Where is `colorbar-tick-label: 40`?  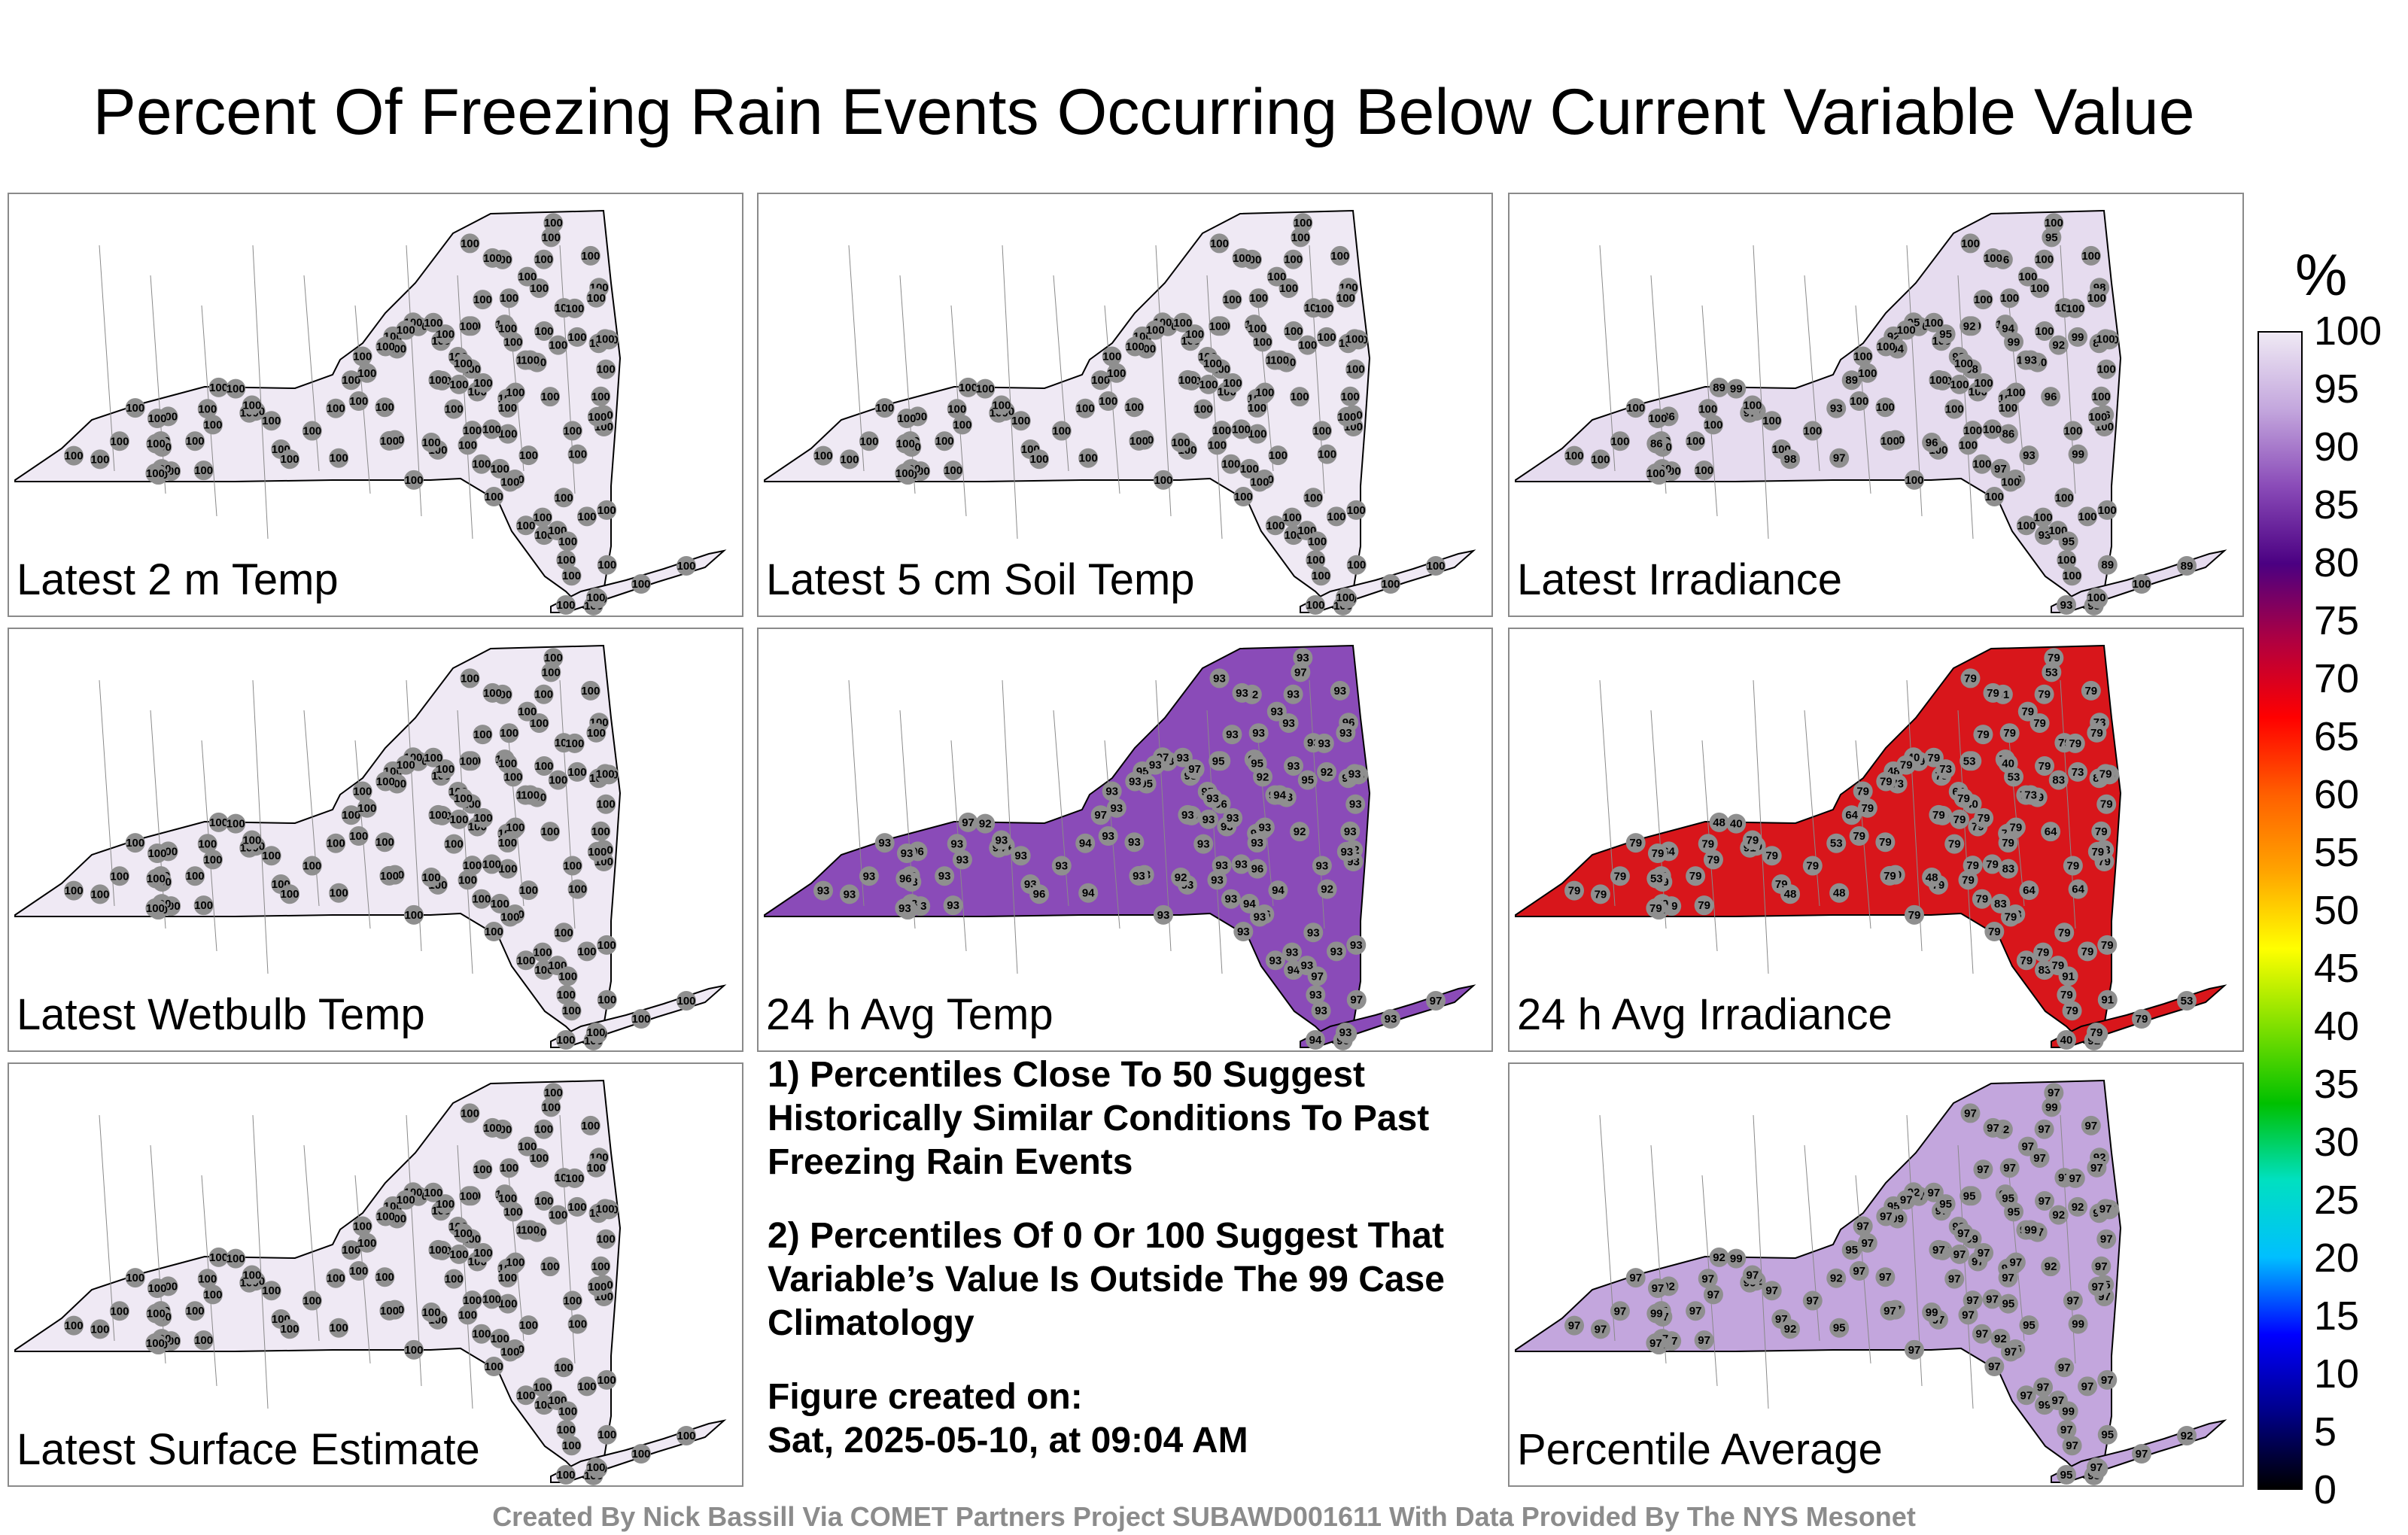
colorbar-tick-label: 40 is located at coordinates (2337, 1026).